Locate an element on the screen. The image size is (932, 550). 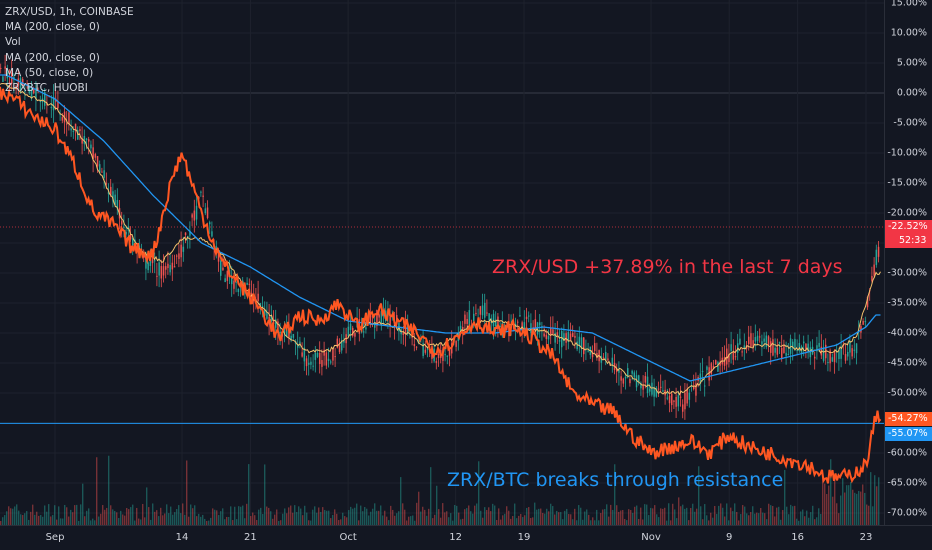
price-tick-label: -5.00% is located at coordinates (910, 123).